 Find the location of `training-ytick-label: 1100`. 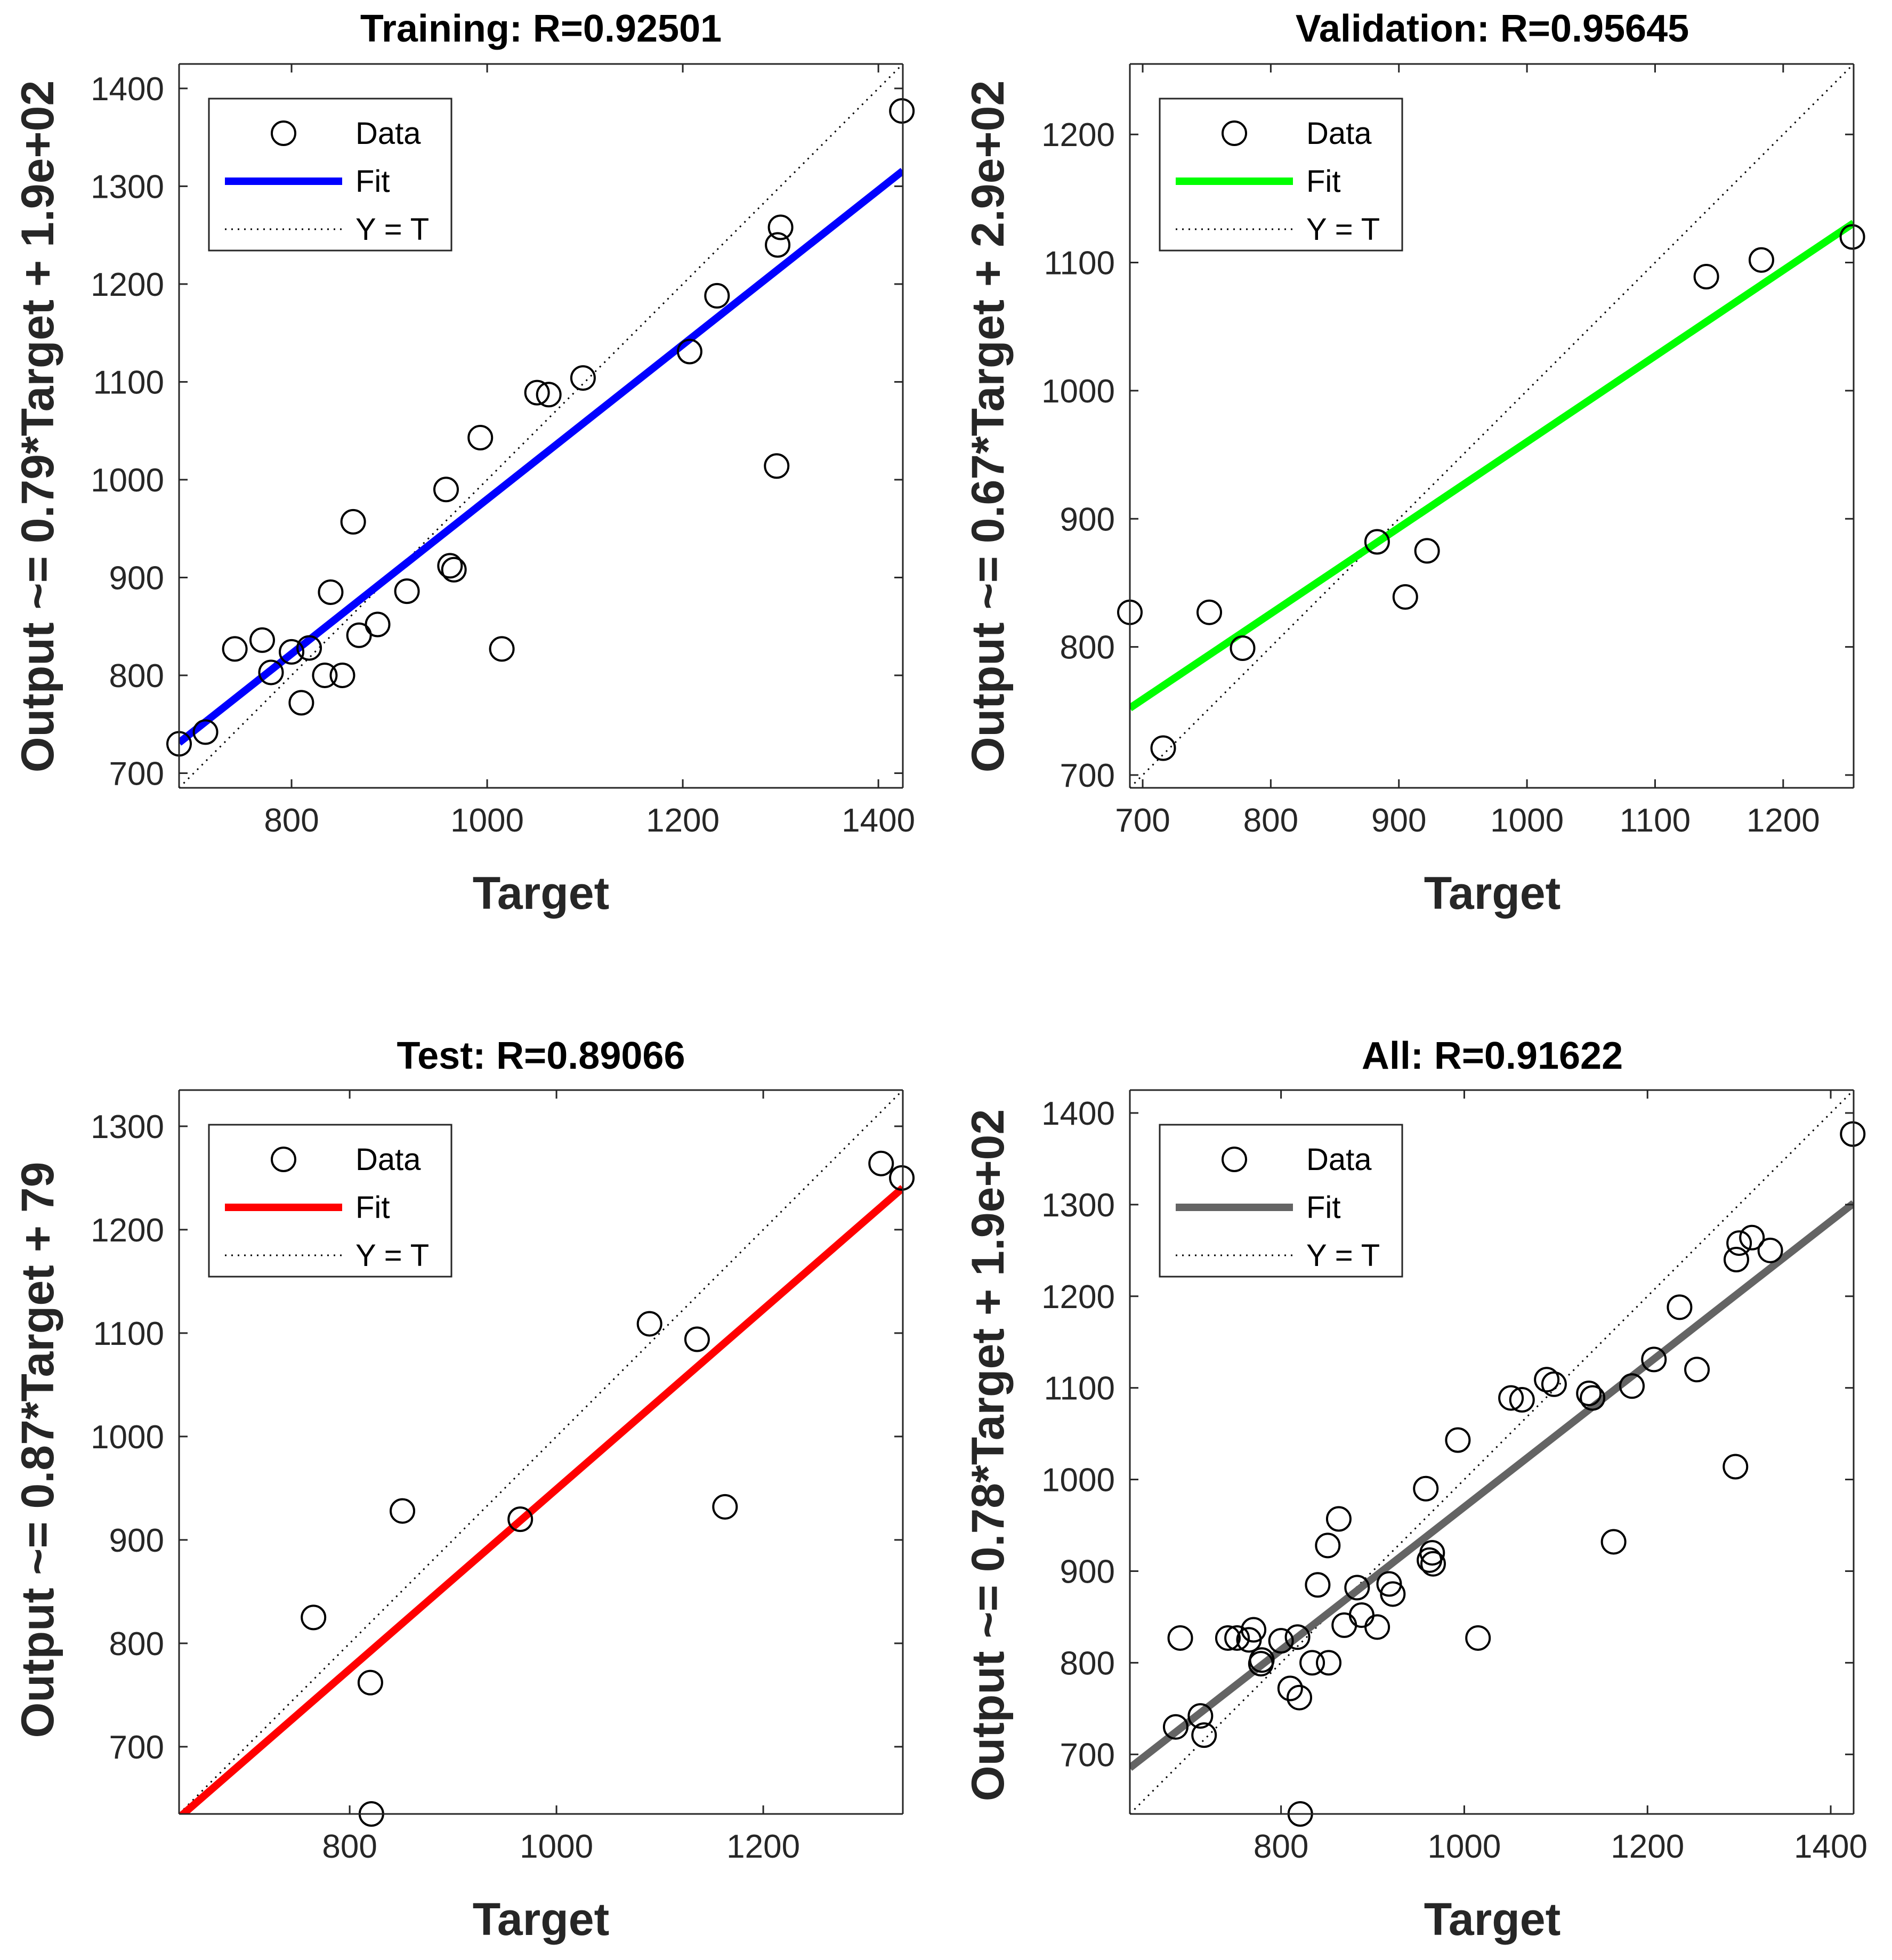

training-ytick-label: 1100 is located at coordinates (128, 382).